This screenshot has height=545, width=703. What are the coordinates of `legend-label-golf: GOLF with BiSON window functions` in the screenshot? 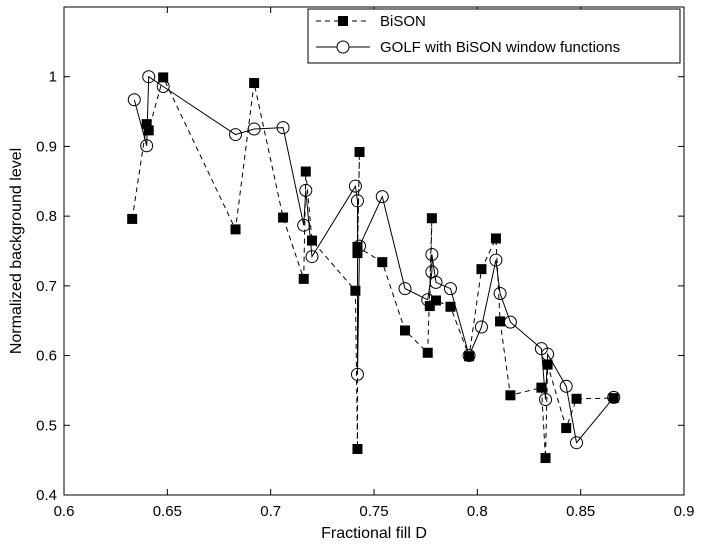 It's located at (500, 47).